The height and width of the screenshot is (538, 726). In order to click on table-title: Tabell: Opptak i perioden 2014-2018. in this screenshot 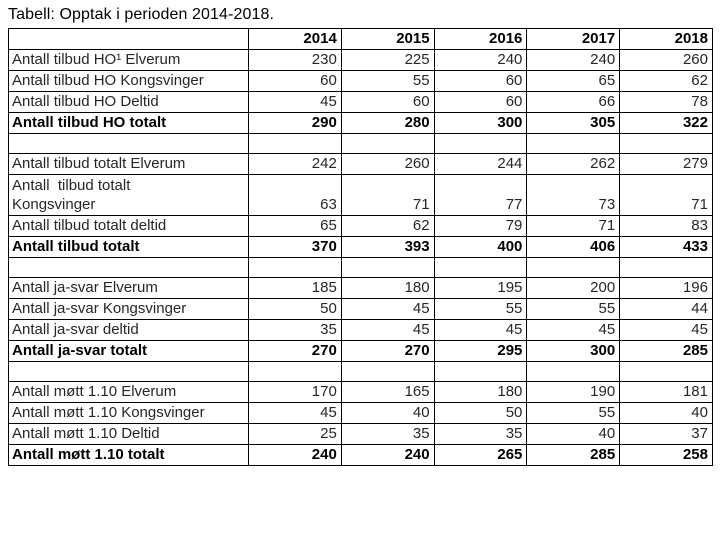, I will do `click(141, 14)`.